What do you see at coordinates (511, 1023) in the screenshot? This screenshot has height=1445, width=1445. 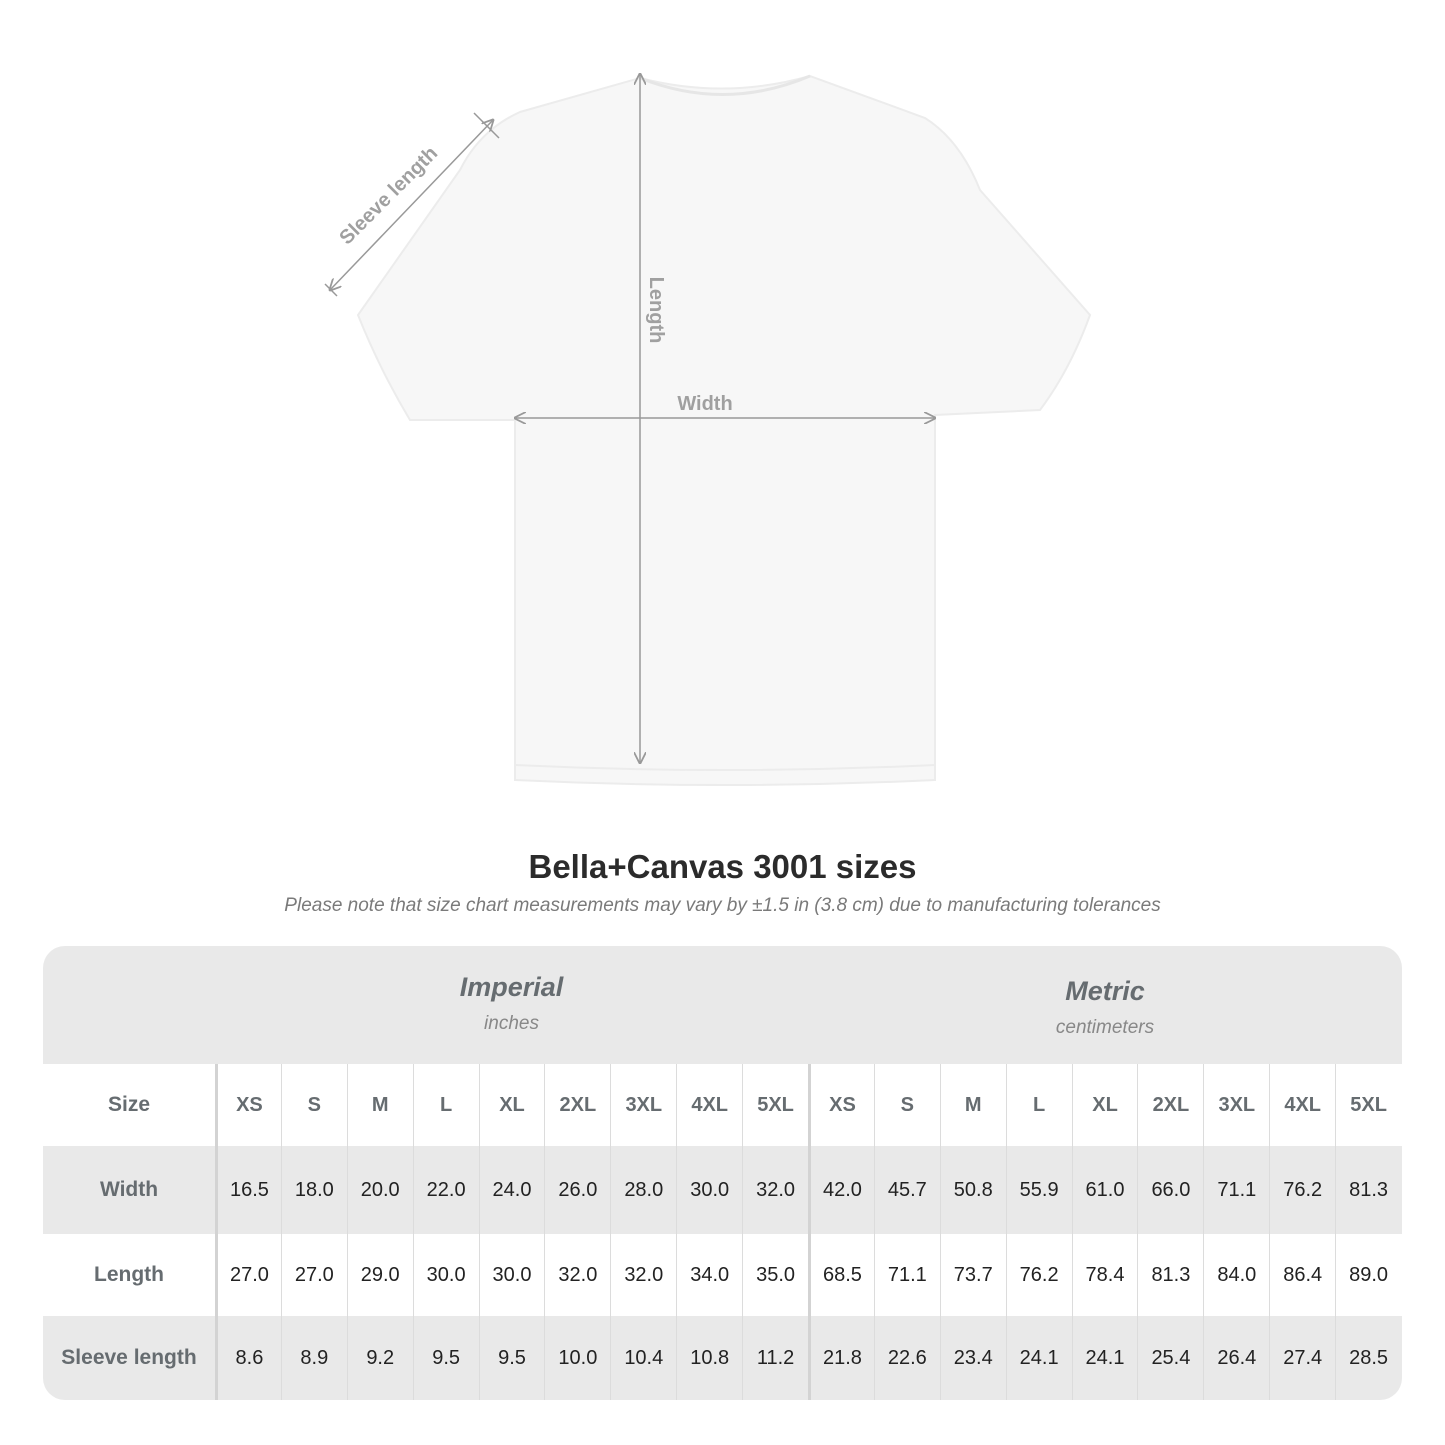 I see `imperial-unit: inches` at bounding box center [511, 1023].